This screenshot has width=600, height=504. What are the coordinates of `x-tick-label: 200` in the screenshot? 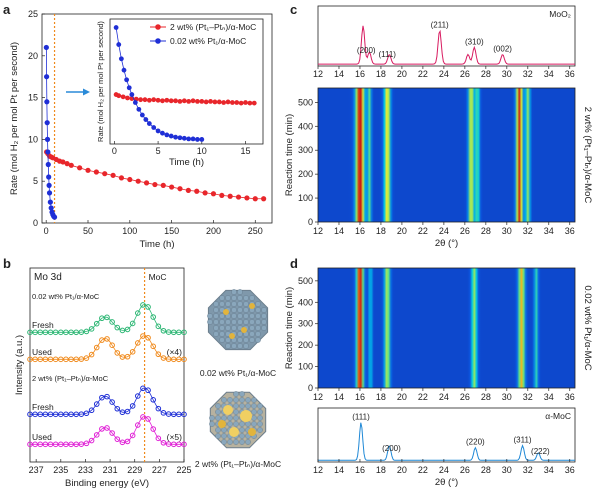 It's located at (213, 231).